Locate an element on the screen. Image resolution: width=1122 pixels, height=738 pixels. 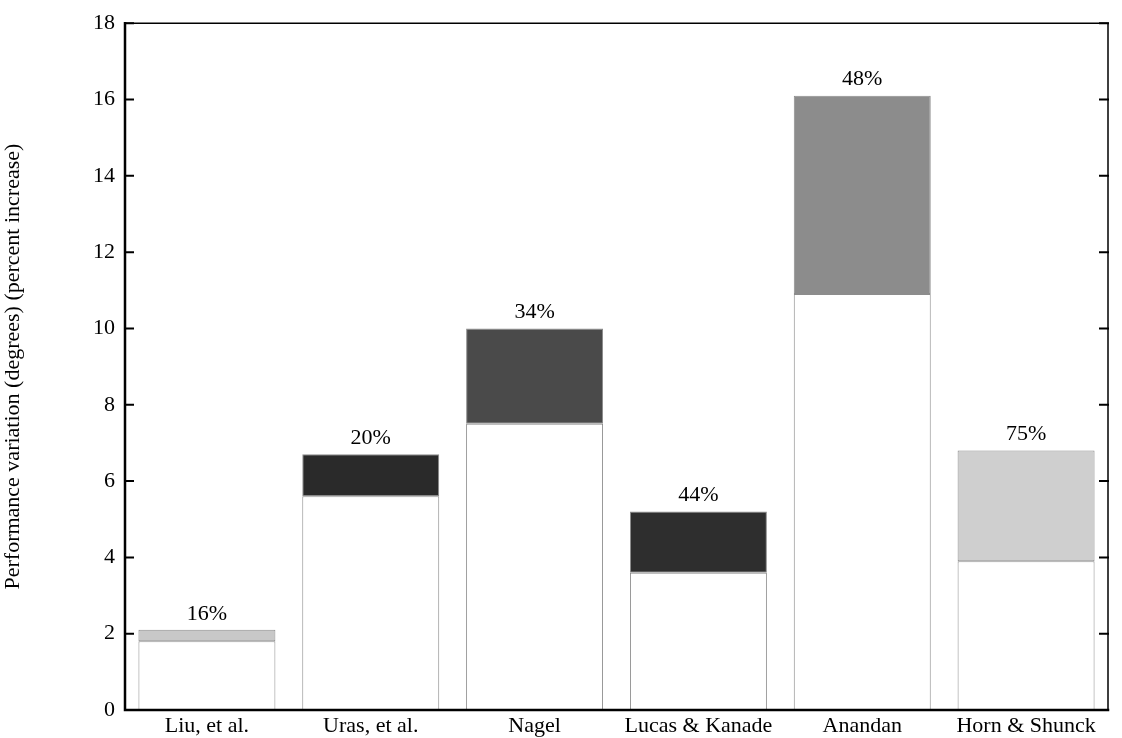
x-tick-label: Uras, et al. is located at coordinates (371, 724).